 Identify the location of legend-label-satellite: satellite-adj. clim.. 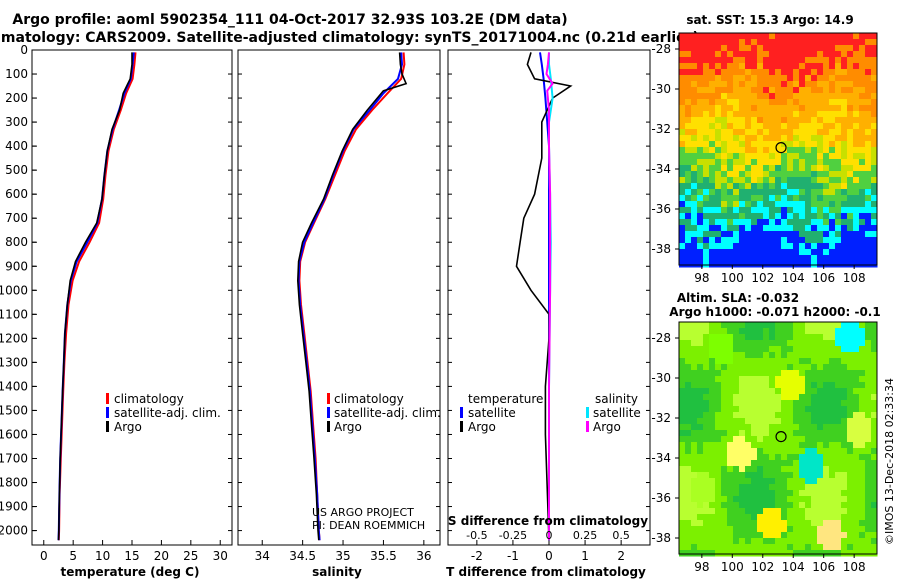
(167, 413).